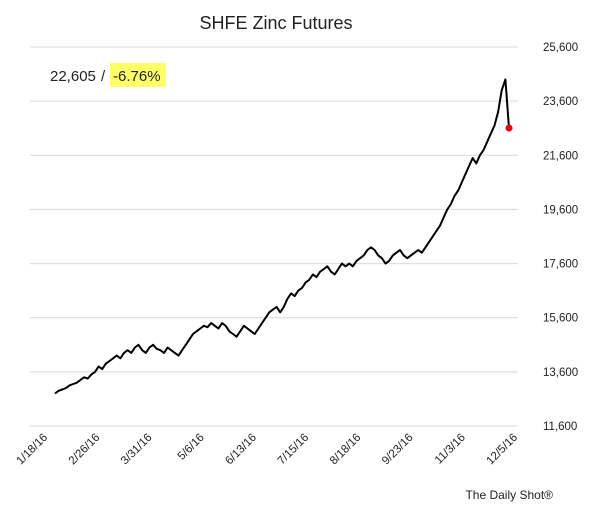 The height and width of the screenshot is (518, 596). Describe the element at coordinates (560, 102) in the screenshot. I see `y-tick-label: 23,600` at that location.